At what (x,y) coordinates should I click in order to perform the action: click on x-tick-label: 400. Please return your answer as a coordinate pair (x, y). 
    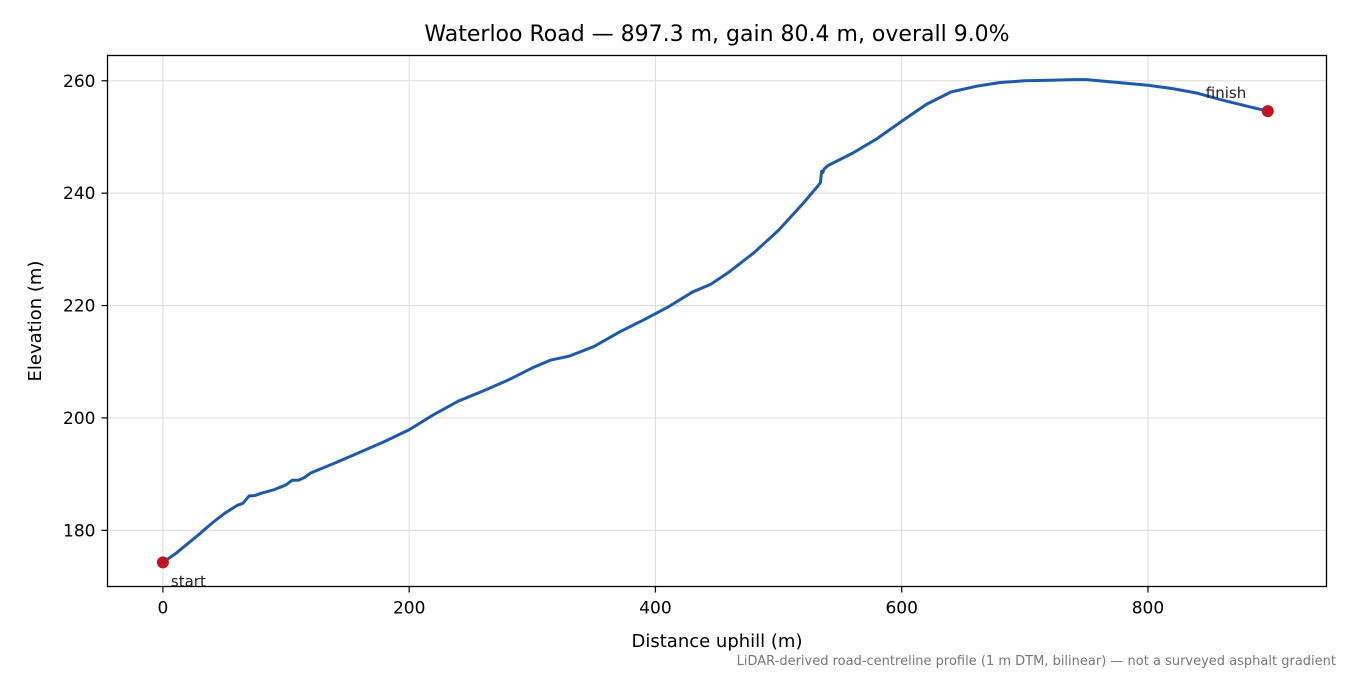
    Looking at the image, I should click on (655, 609).